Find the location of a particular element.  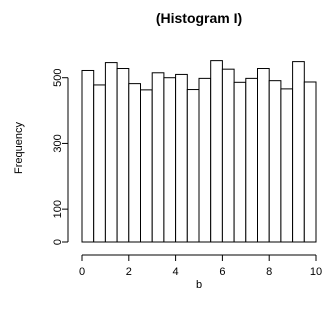

x-tick-label: 0 is located at coordinates (82, 272).